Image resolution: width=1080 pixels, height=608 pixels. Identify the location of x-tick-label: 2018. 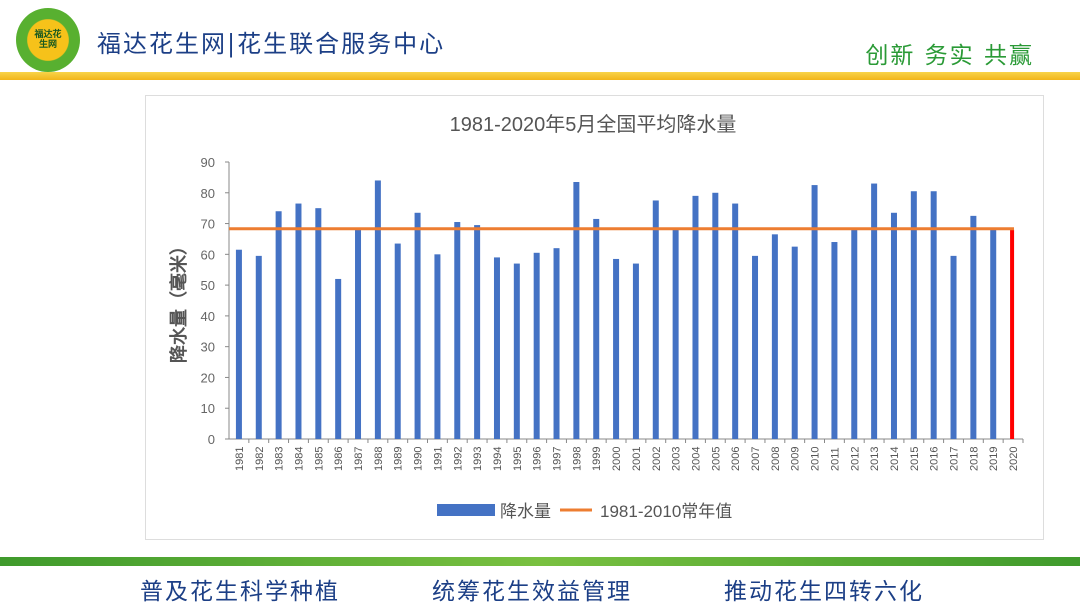
(974, 459).